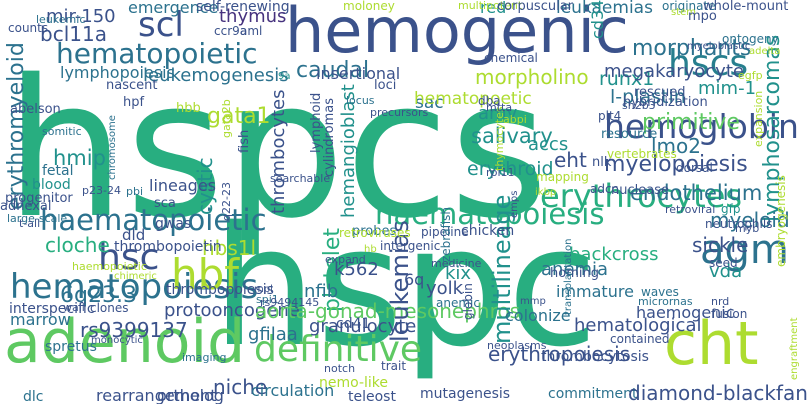 This screenshot has width=808, height=404. What do you see at coordinates (640, 190) in the screenshot?
I see `word-nuclease: nuclease` at bounding box center [640, 190].